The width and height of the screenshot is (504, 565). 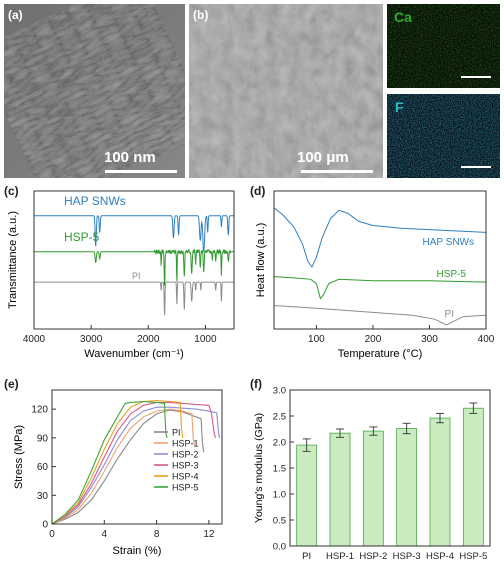 I want to click on panel-label-d: (d), so click(x=258, y=191).